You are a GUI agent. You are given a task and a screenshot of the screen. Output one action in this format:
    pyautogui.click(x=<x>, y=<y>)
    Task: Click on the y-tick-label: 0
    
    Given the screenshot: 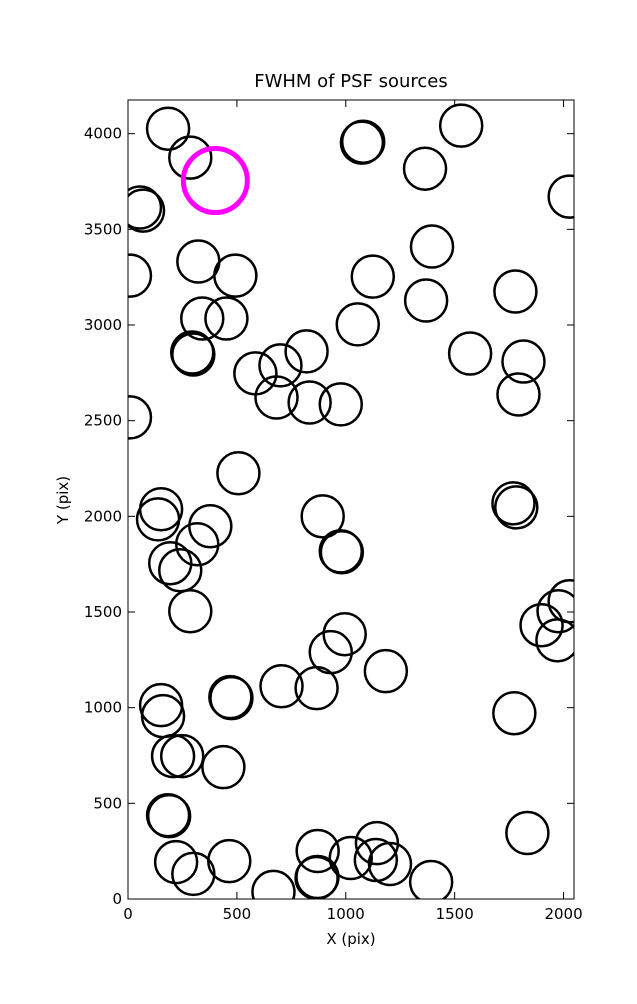 What is the action you would take?
    pyautogui.click(x=117, y=899)
    